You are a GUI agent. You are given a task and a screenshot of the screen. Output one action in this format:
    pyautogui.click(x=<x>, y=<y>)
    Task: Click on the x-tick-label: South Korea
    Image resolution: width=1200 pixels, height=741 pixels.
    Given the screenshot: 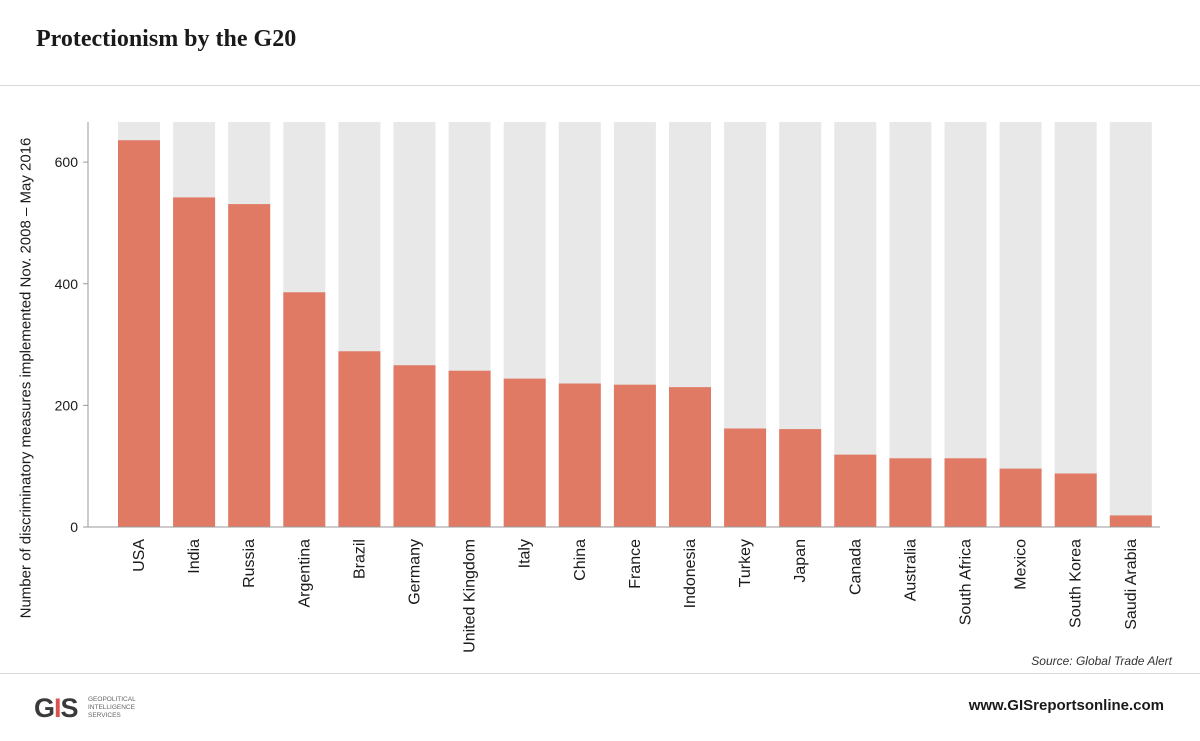 What is the action you would take?
    pyautogui.click(x=1076, y=583)
    